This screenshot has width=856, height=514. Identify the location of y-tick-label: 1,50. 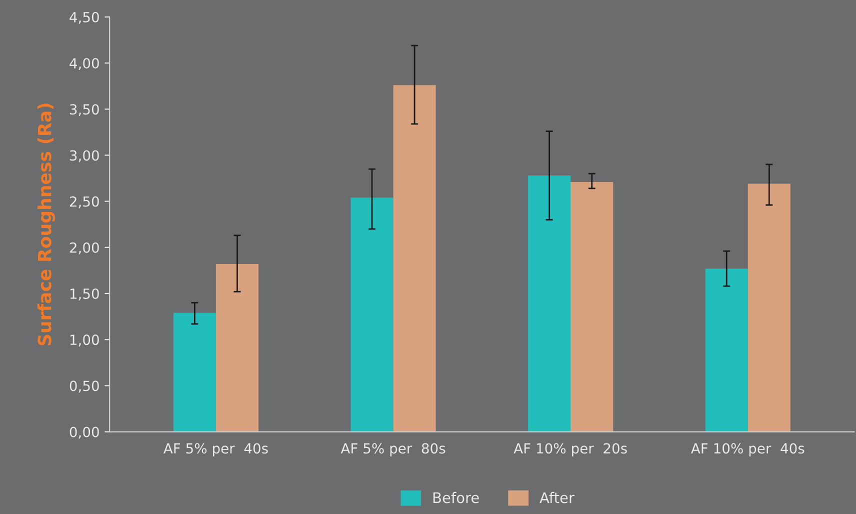
(84, 294).